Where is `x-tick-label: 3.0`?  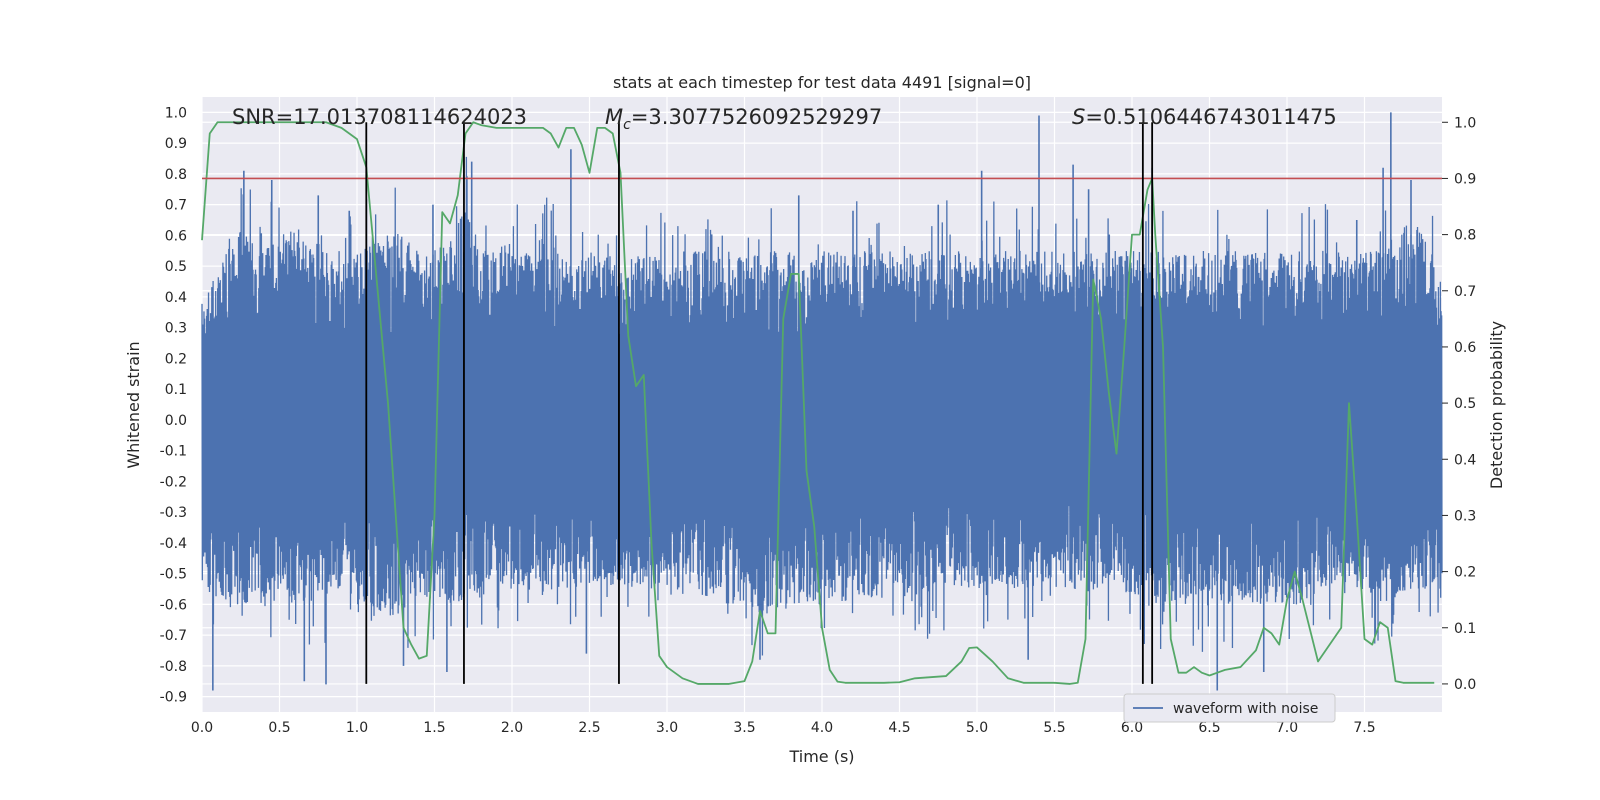
x-tick-label: 3.0 is located at coordinates (667, 728).